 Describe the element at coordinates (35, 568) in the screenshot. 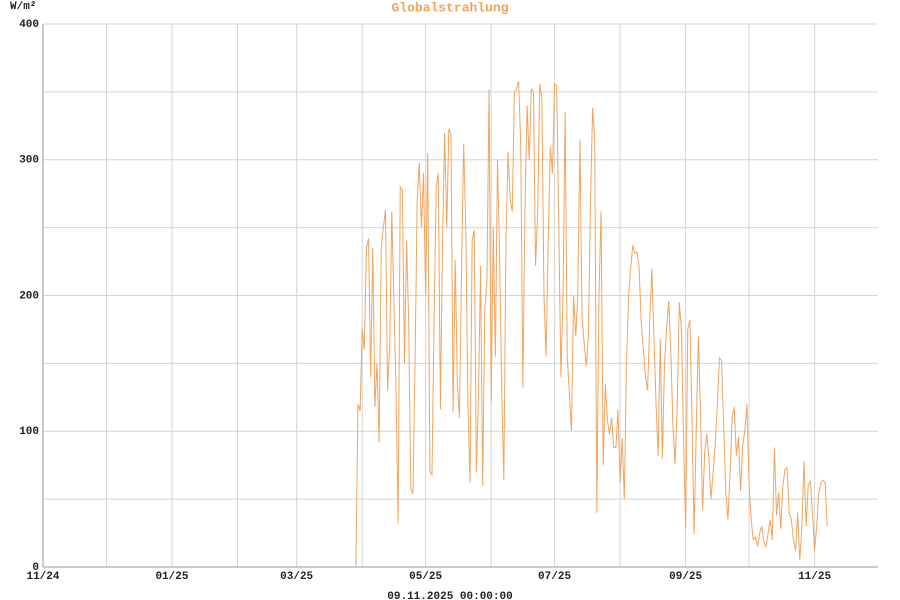

I see `y-tick-label: 0` at that location.